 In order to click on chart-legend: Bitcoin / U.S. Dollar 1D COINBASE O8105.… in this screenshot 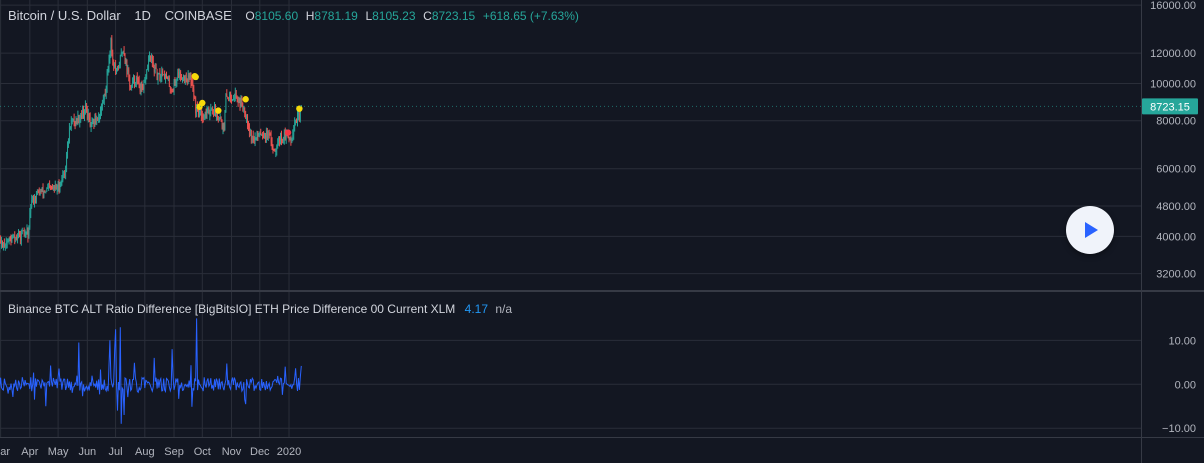, I will do `click(295, 15)`.